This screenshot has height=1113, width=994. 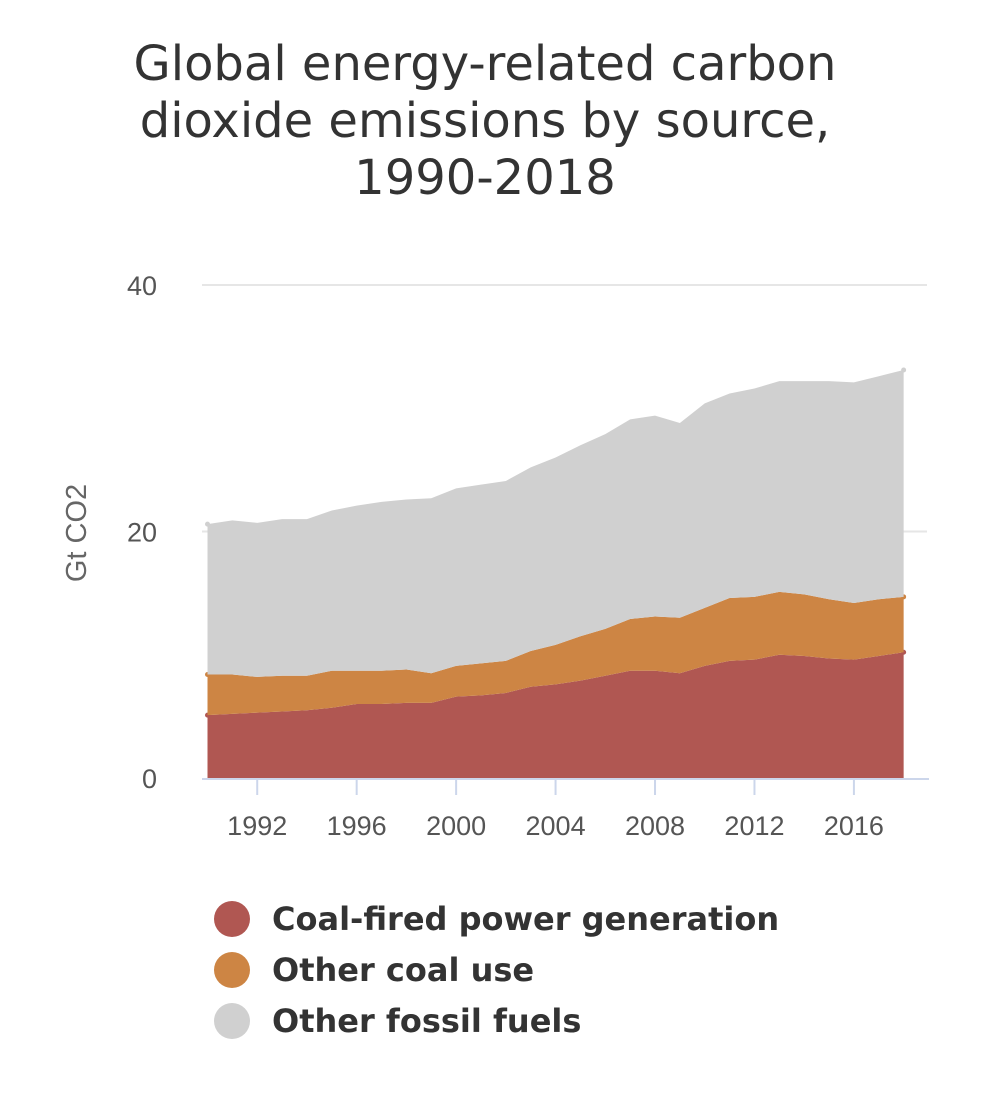 I want to click on legend-label-other-fossil: Other fossil fuels, so click(x=427, y=1020).